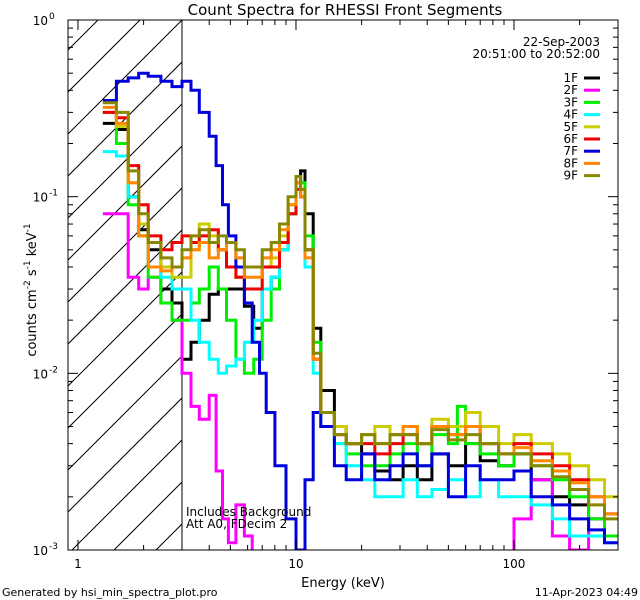  What do you see at coordinates (570, 102) in the screenshot?
I see `legend-label-3F: 3F` at bounding box center [570, 102].